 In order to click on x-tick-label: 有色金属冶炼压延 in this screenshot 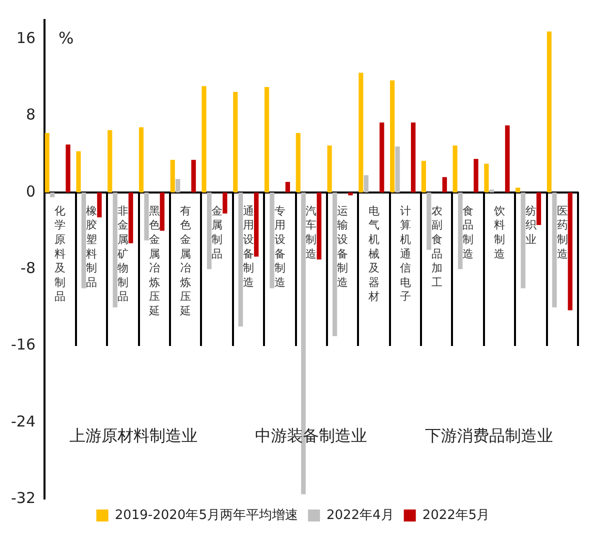, I will do `click(185, 261)`.